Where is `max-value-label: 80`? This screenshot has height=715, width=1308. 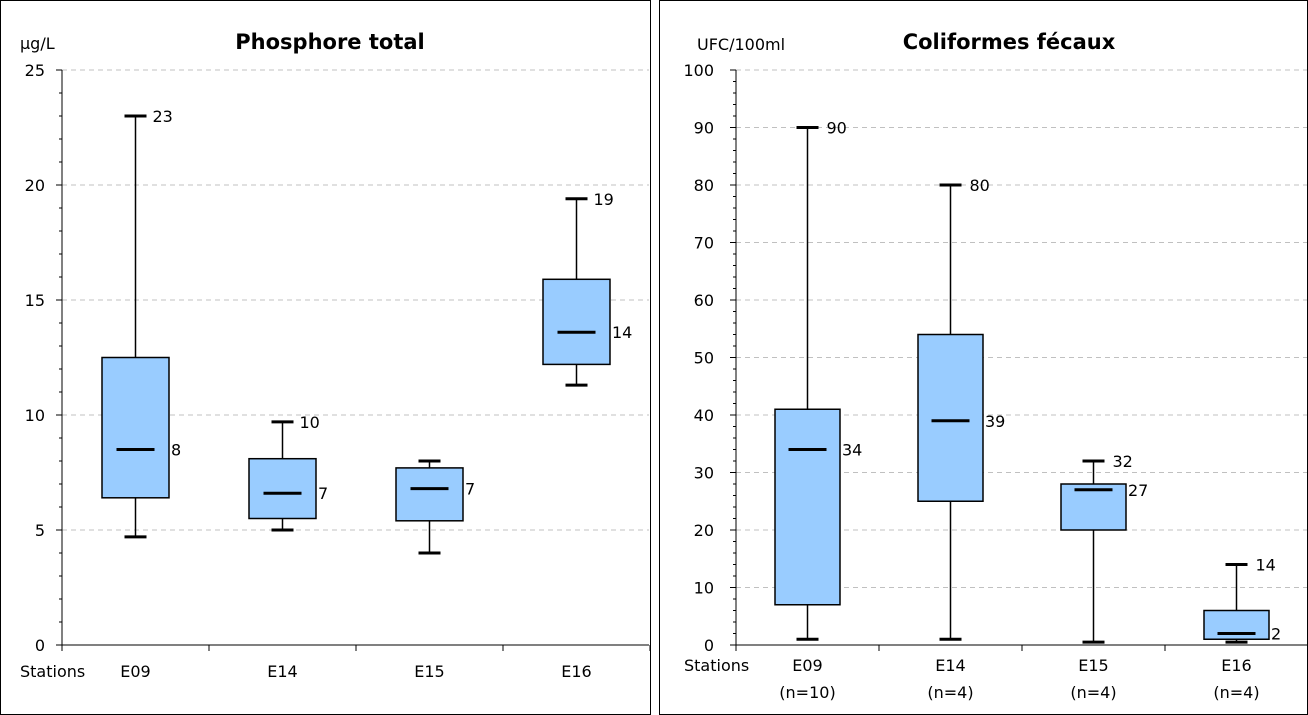 max-value-label: 80 is located at coordinates (980, 185).